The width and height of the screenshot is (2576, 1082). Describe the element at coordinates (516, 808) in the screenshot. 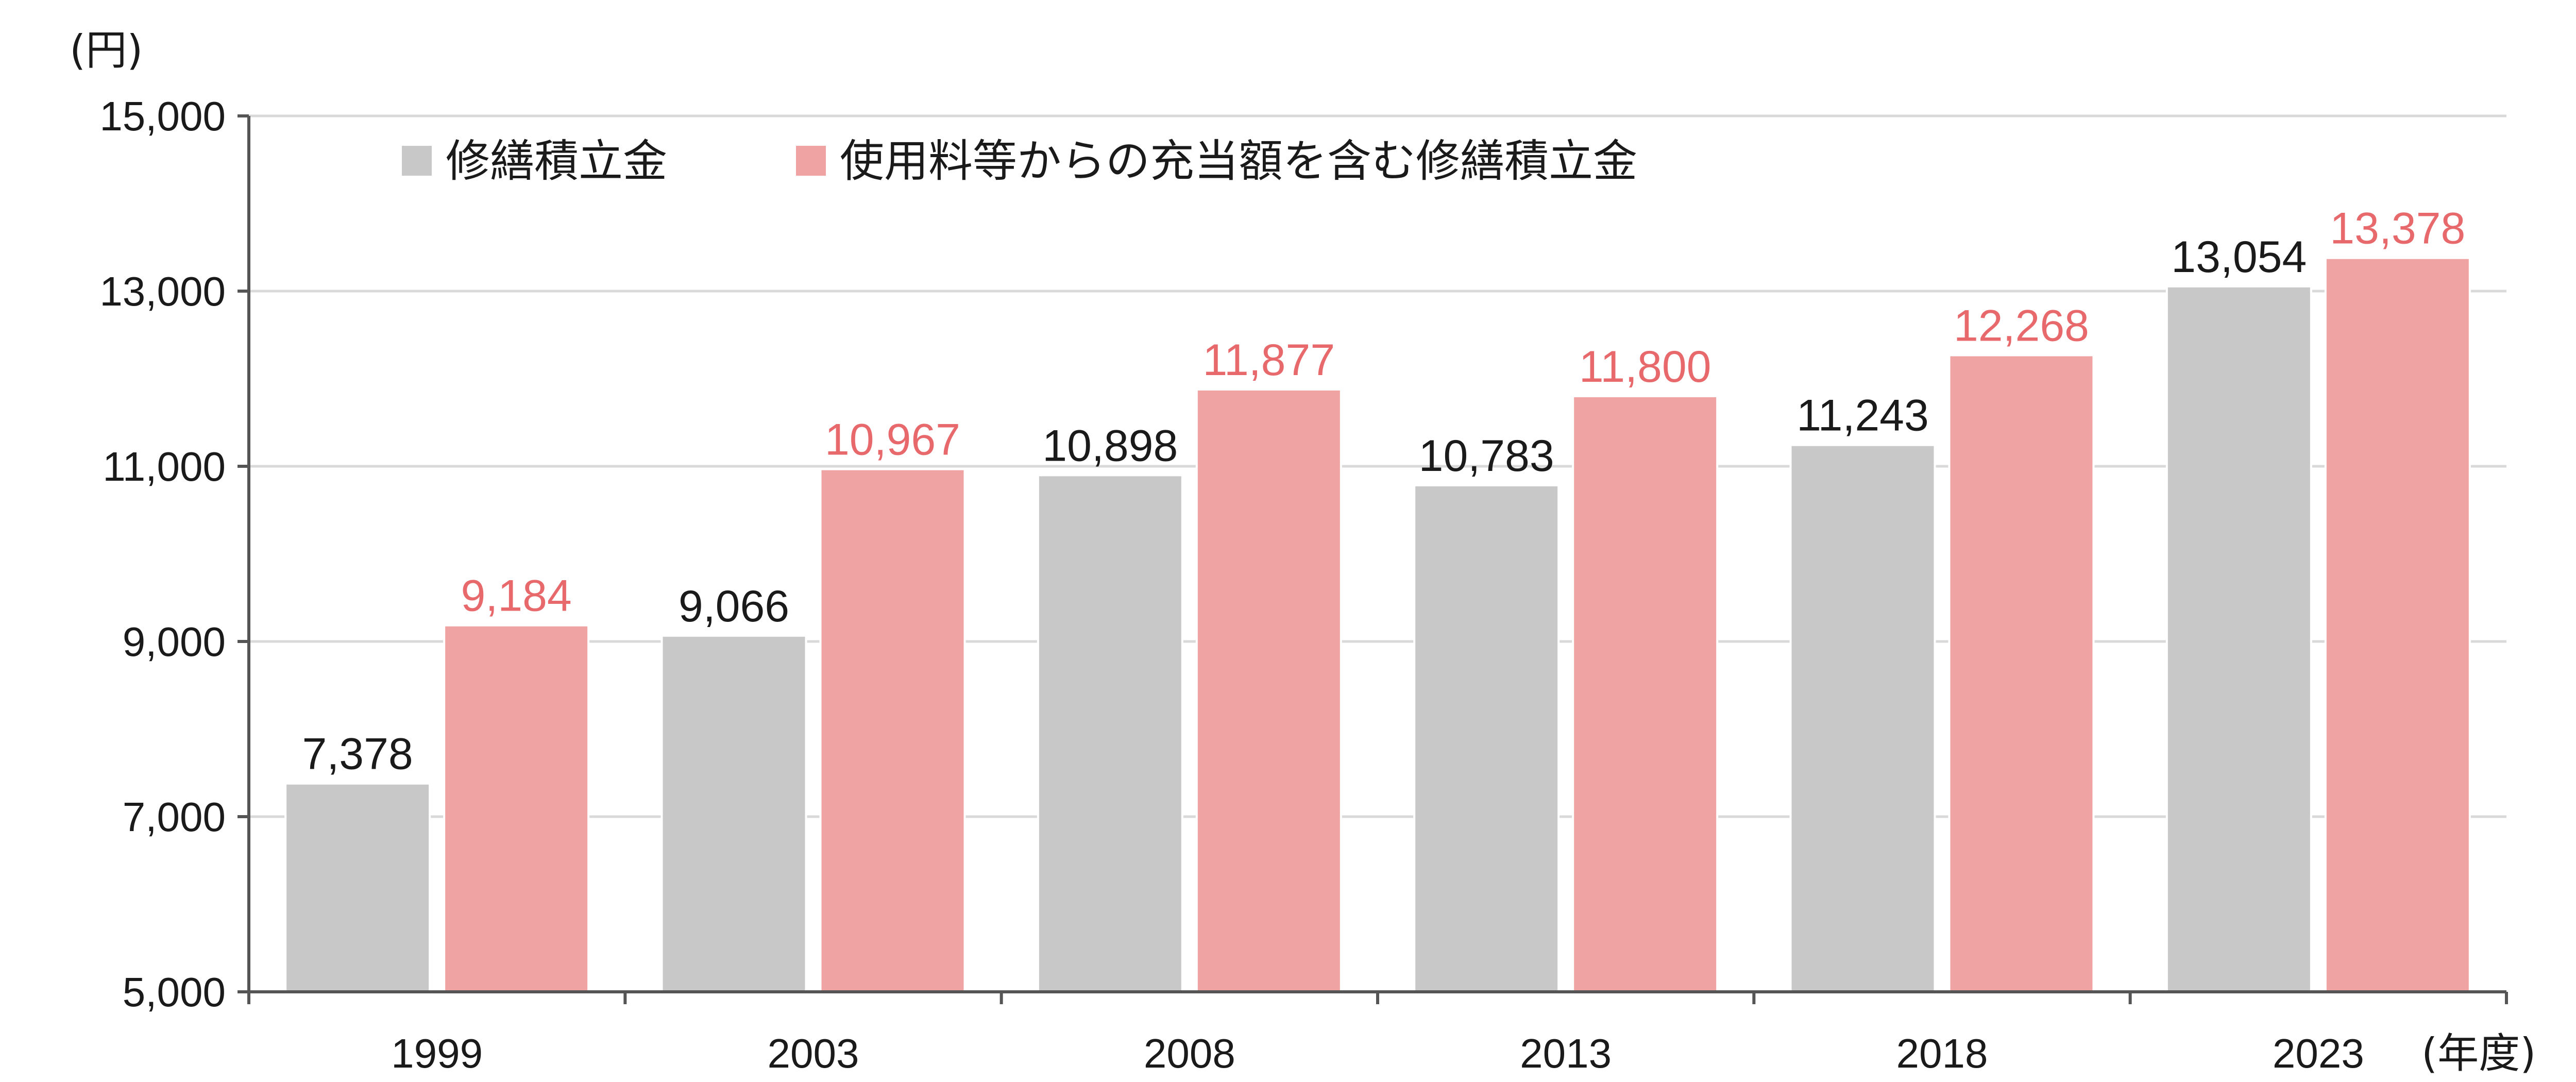

I see `bar-series-2-1999` at that location.